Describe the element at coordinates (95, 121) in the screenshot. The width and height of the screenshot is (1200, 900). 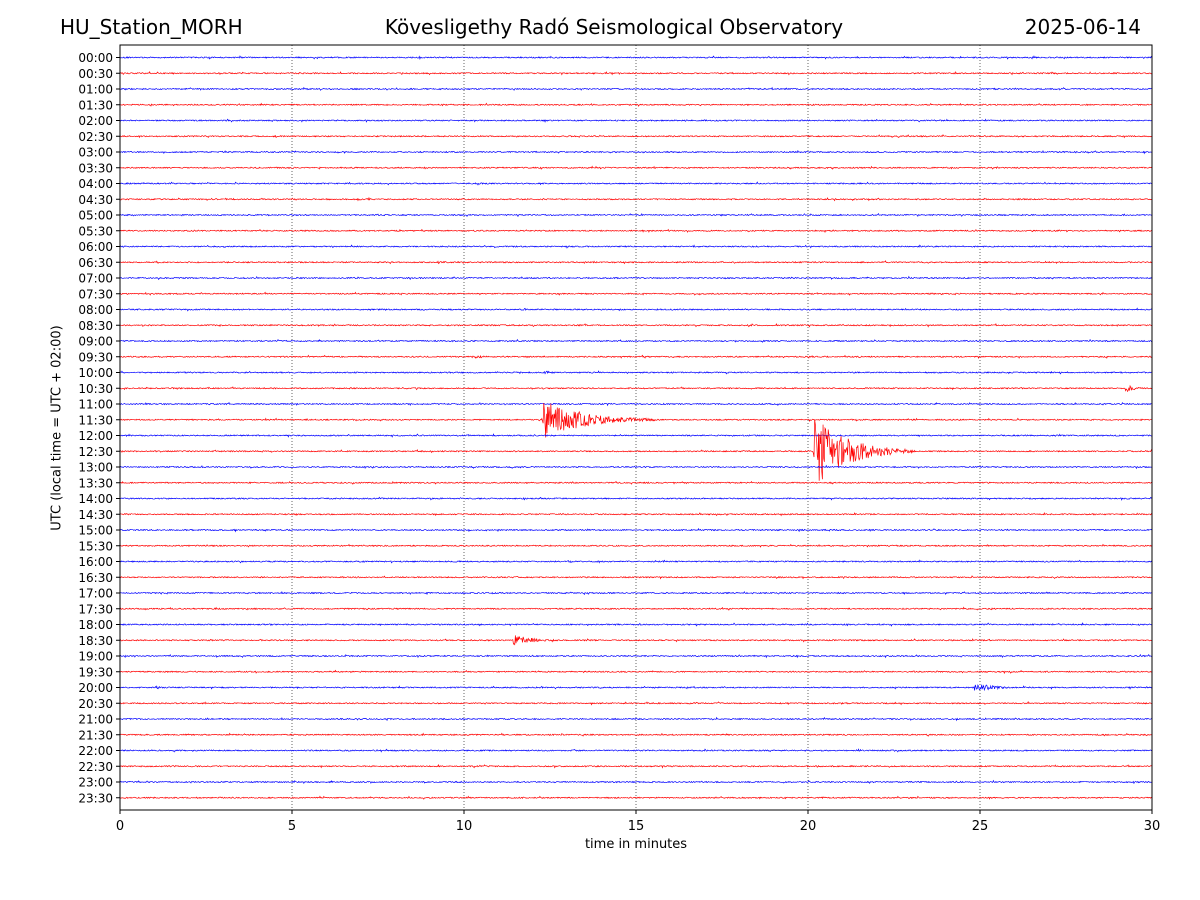
I see `y-tick-label-02:00: 02:00` at that location.